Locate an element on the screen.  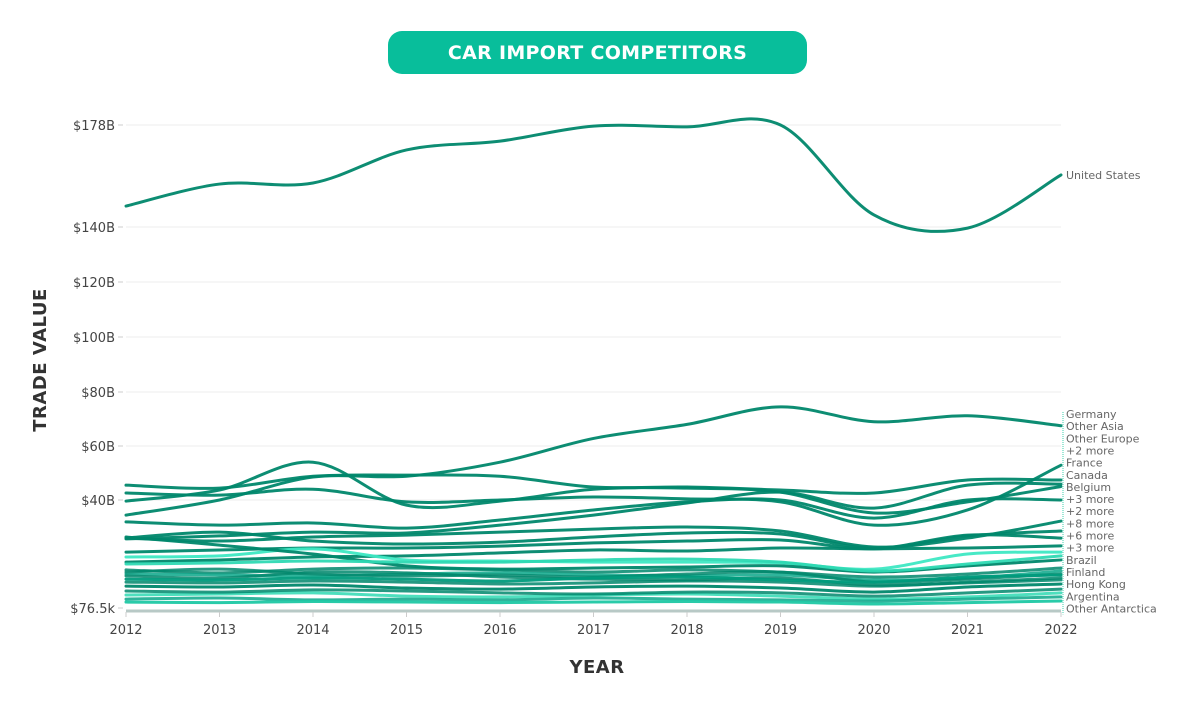
series-line-other-europe is located at coordinates (593, 487).